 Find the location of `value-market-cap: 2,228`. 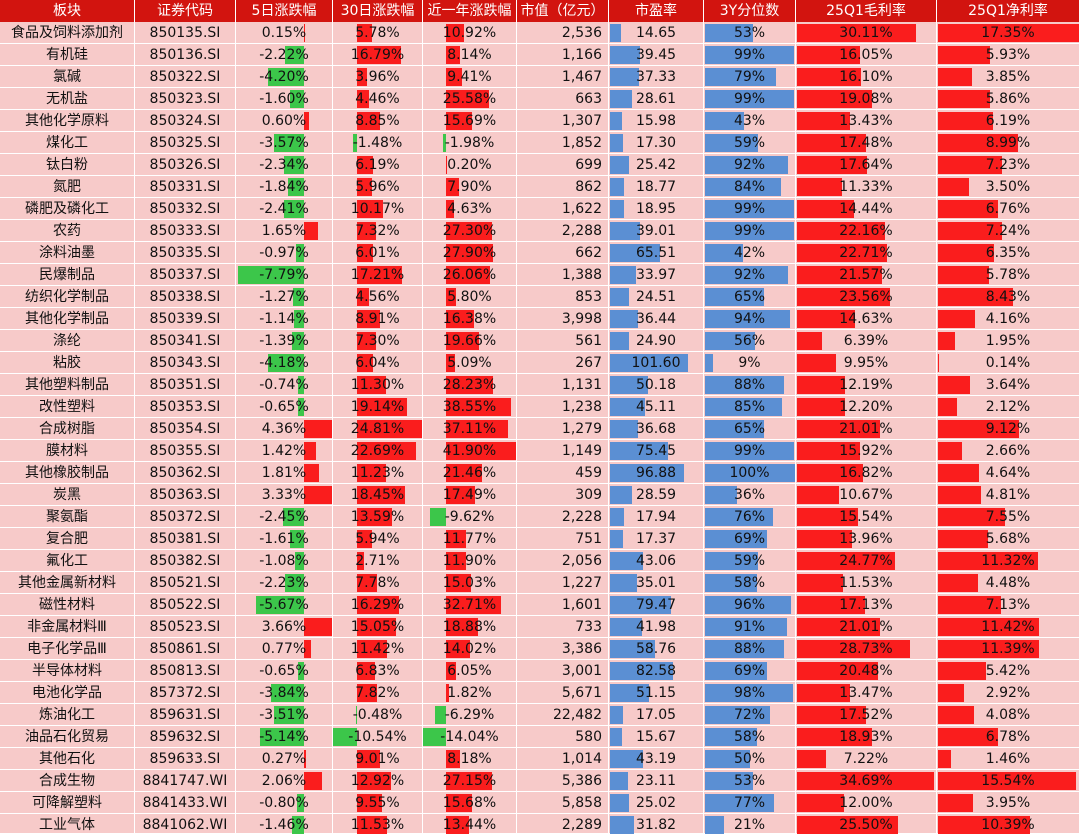

value-market-cap: 2,228 is located at coordinates (559, 517).